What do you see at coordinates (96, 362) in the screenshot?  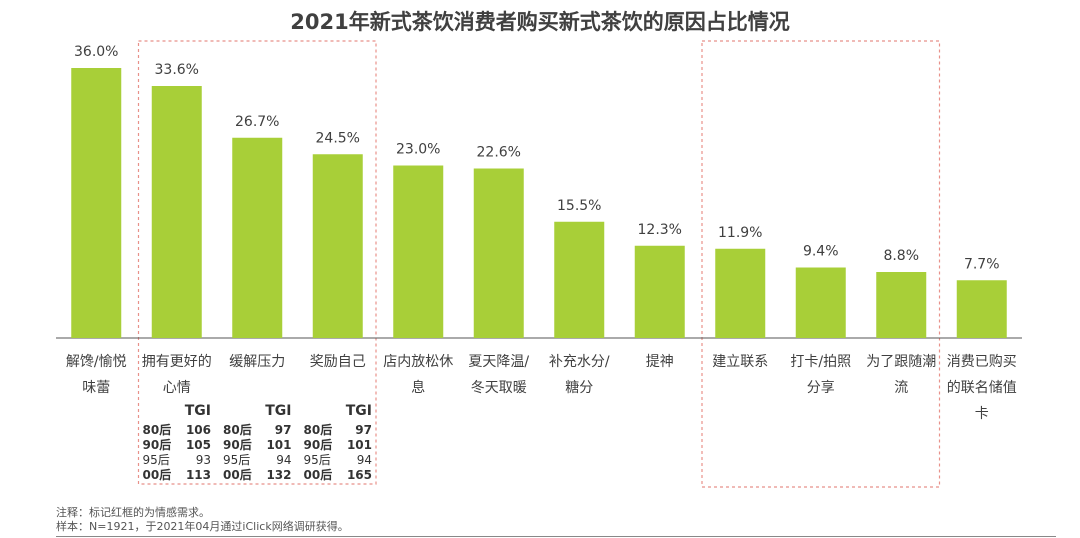 I see `category-label-0-line-0: 解馋/愉悦` at bounding box center [96, 362].